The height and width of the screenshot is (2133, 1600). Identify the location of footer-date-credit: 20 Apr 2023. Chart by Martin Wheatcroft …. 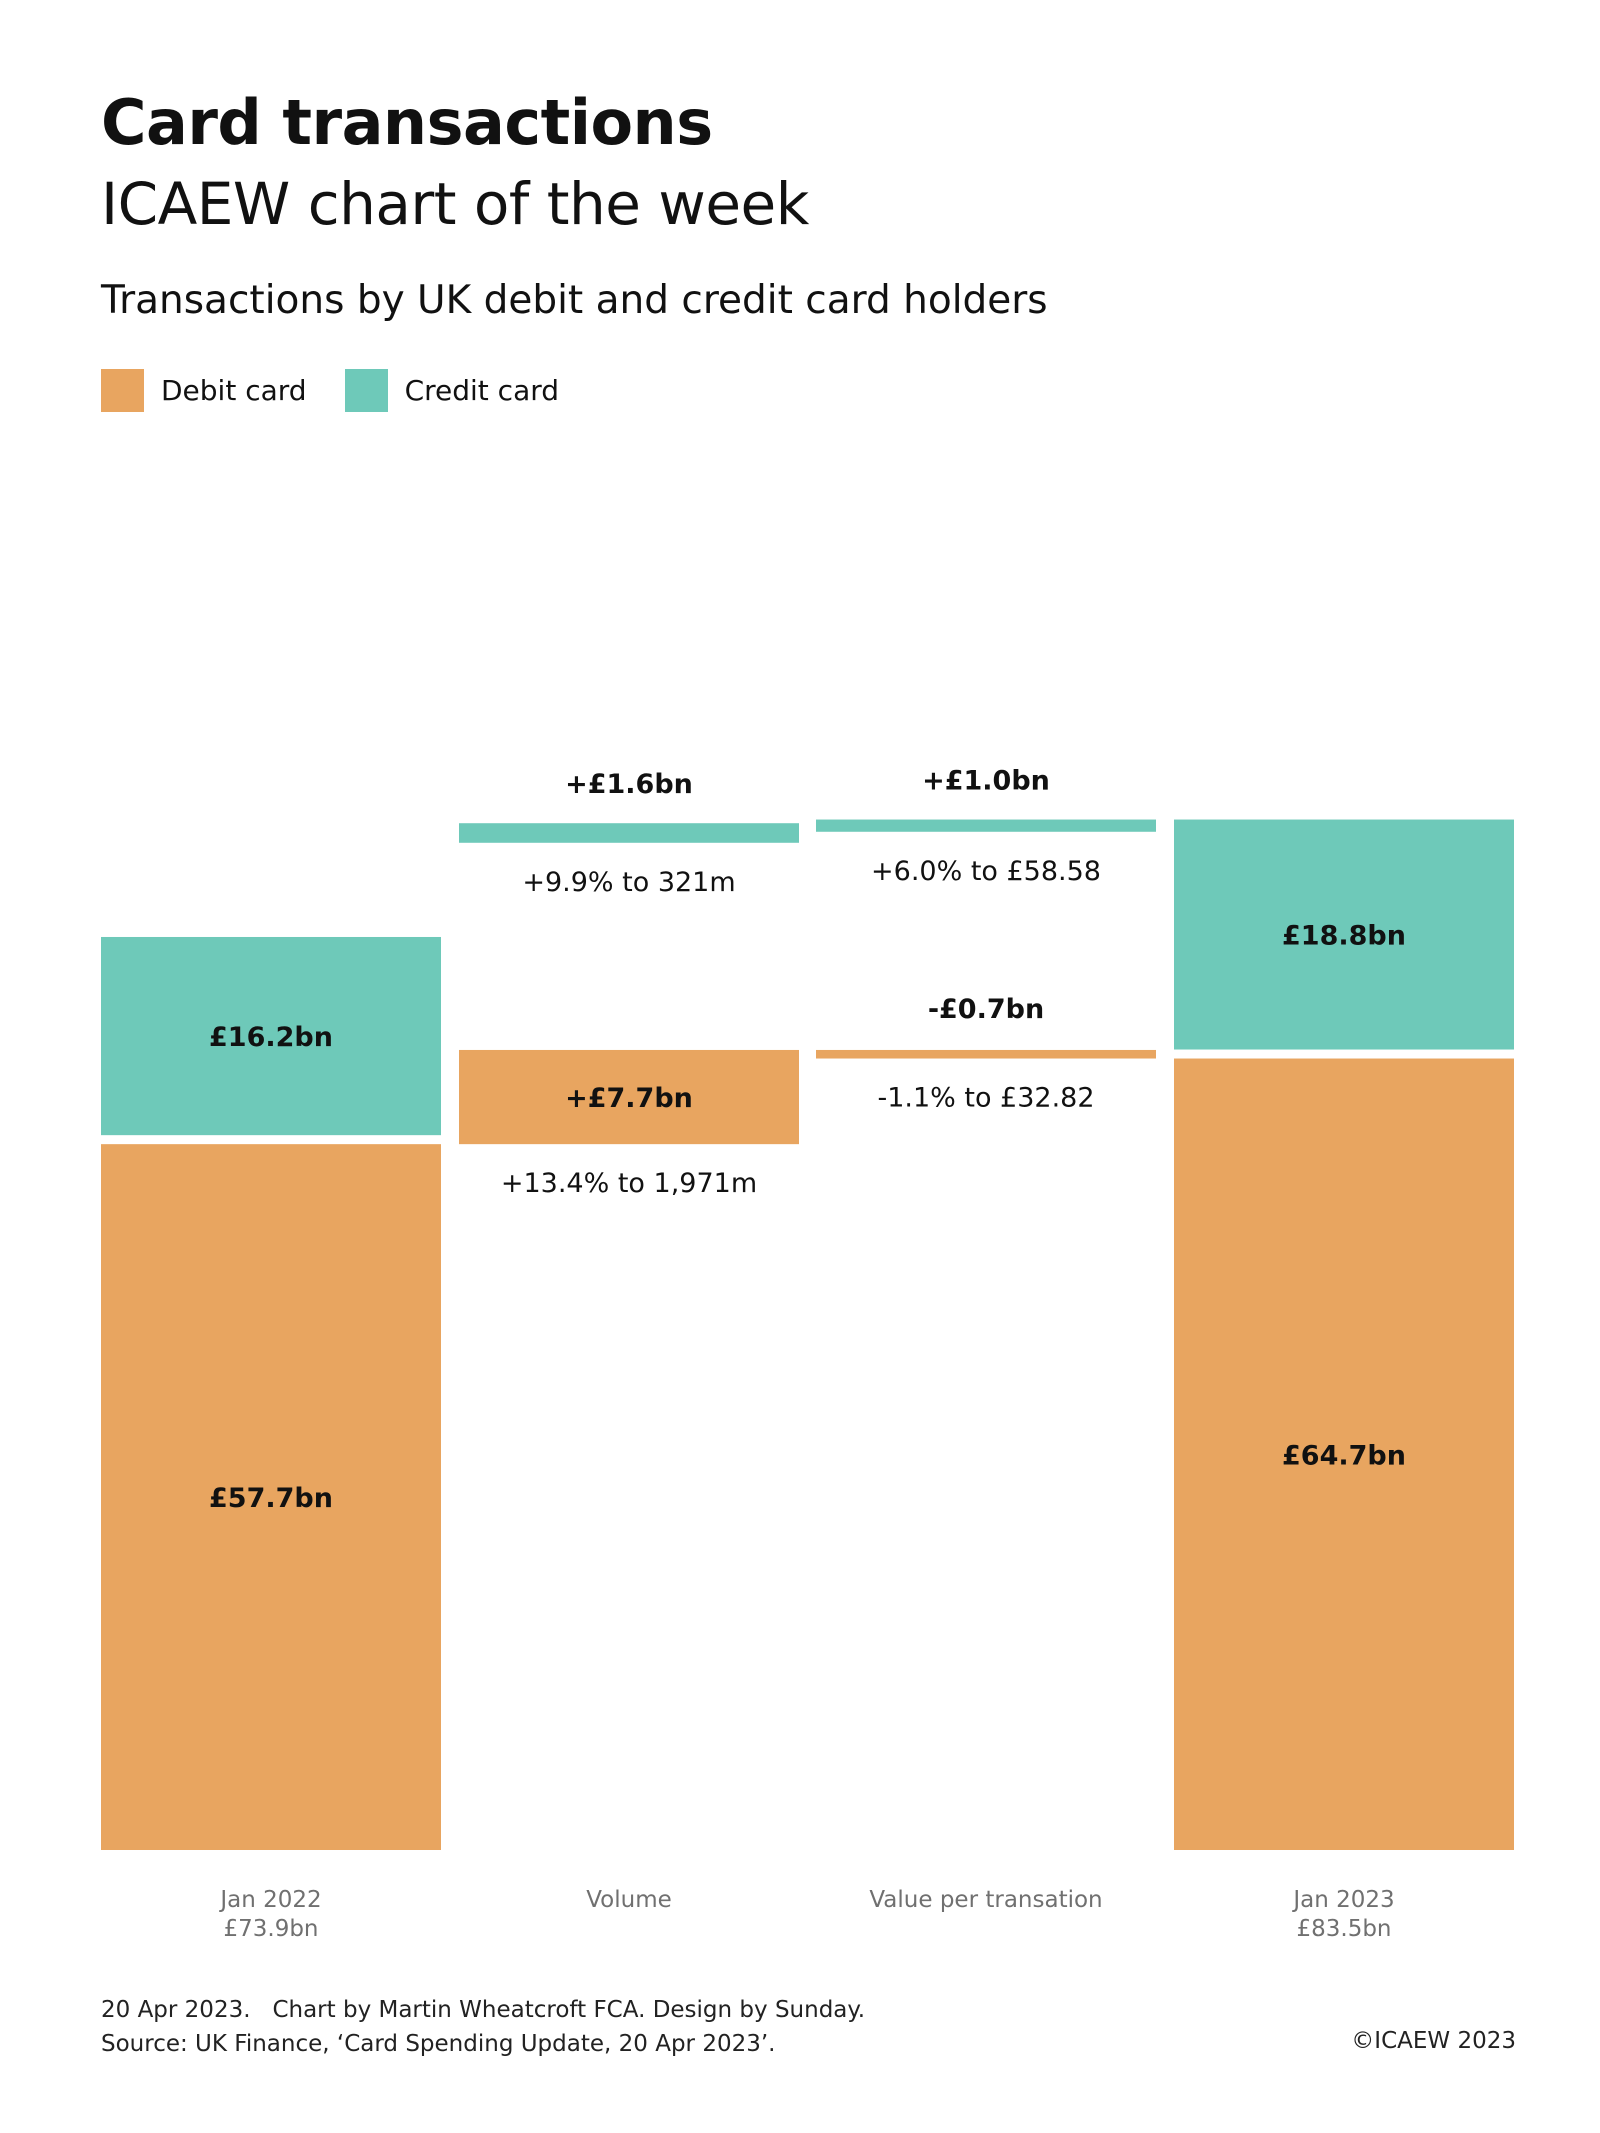
(483, 2010).